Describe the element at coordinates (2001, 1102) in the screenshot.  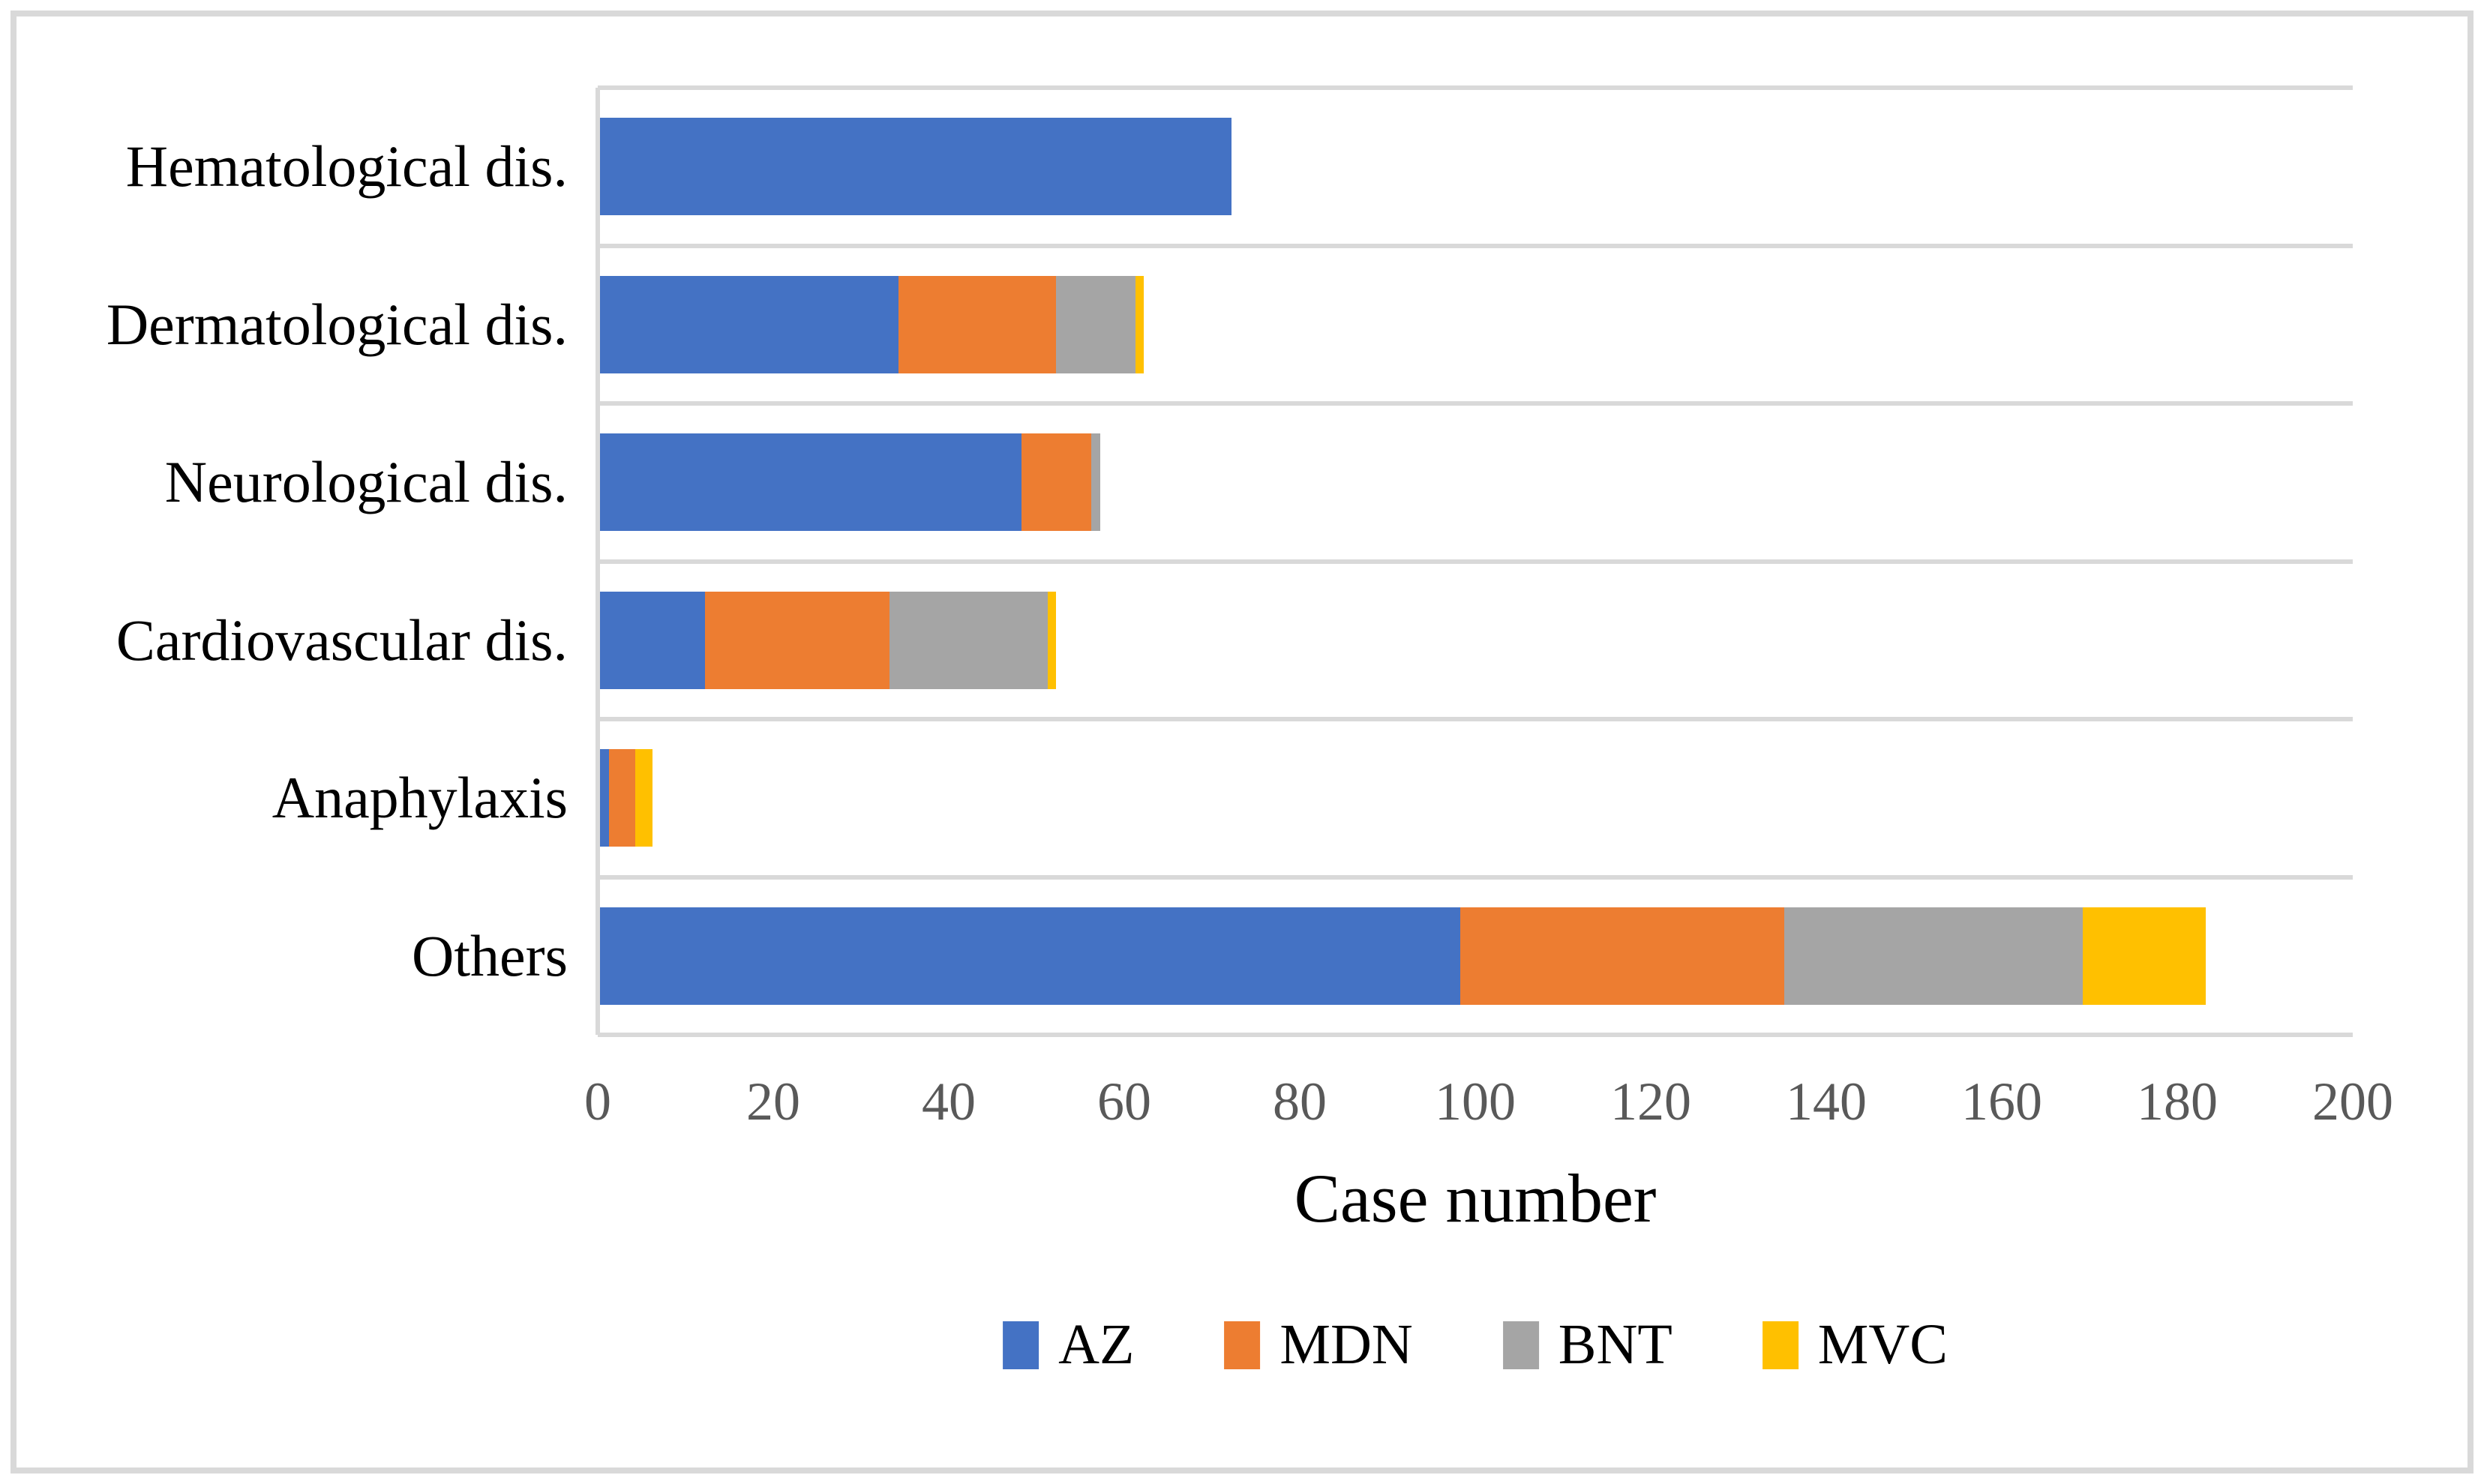
I see `x-tick-label: 160` at that location.